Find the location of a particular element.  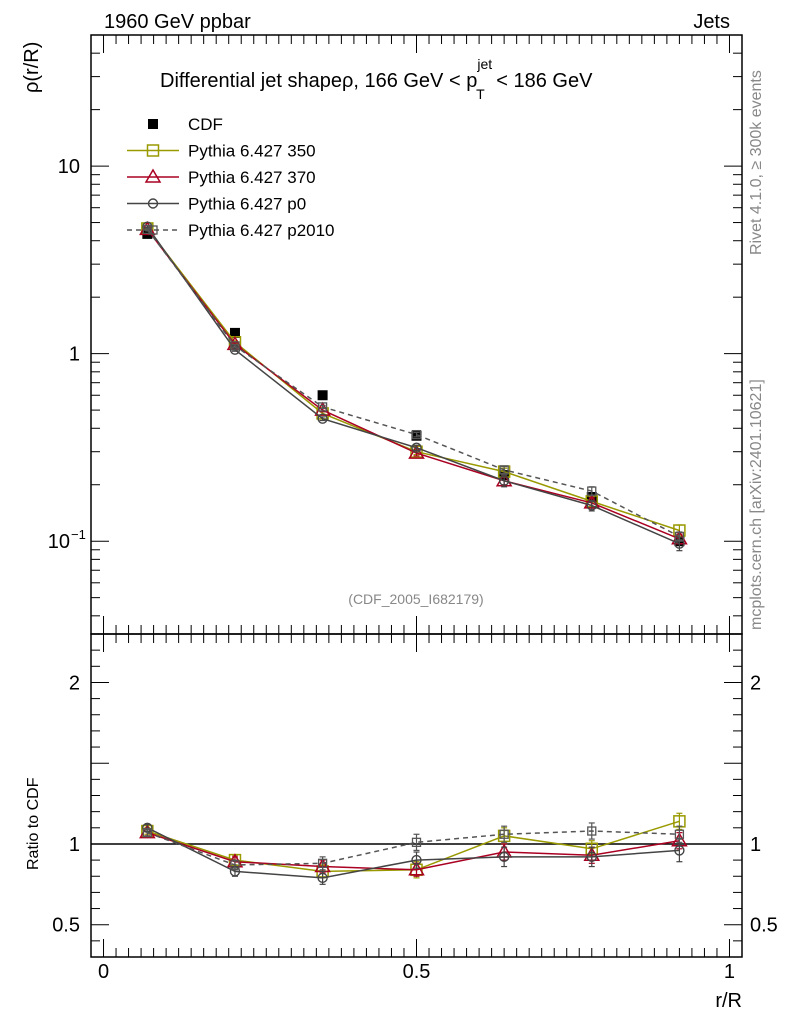

ratio-ytick-label-right: 0.5 is located at coordinates (764, 926).